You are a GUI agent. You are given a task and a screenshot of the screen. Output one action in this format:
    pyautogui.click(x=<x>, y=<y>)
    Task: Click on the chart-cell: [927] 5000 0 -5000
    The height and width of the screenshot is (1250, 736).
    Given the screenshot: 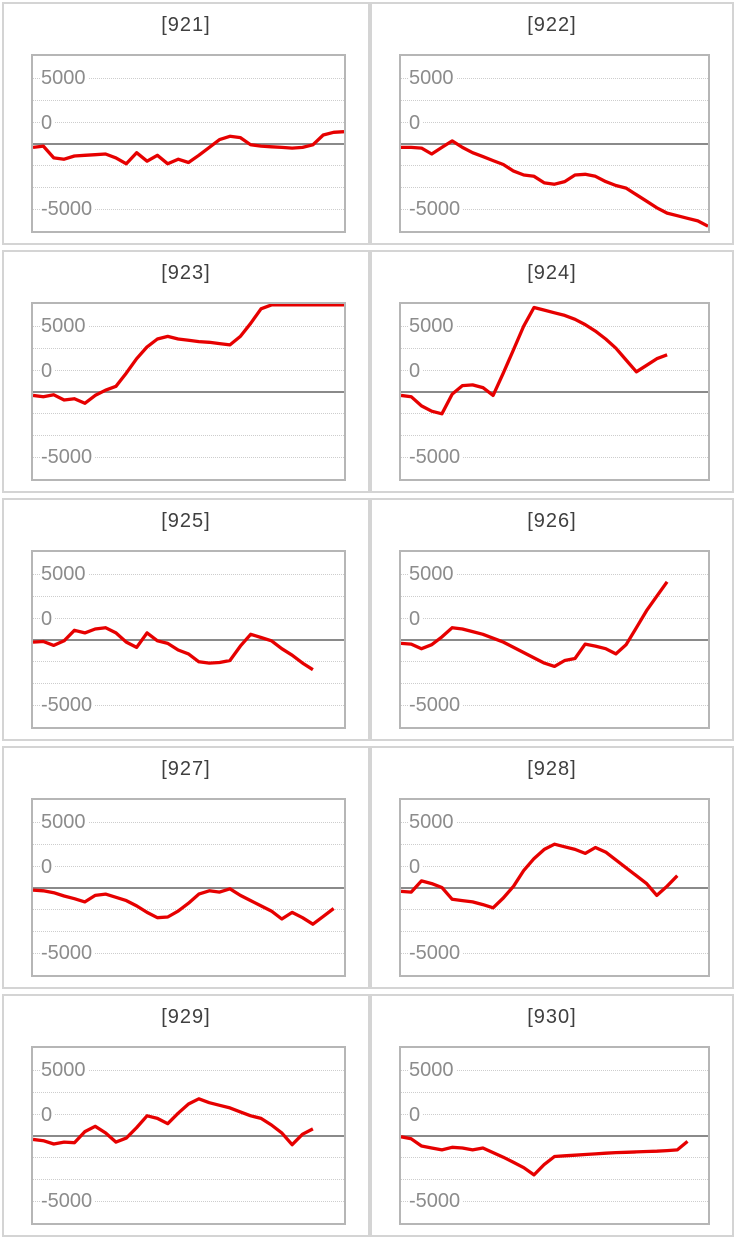 What is the action you would take?
    pyautogui.click(x=186, y=867)
    